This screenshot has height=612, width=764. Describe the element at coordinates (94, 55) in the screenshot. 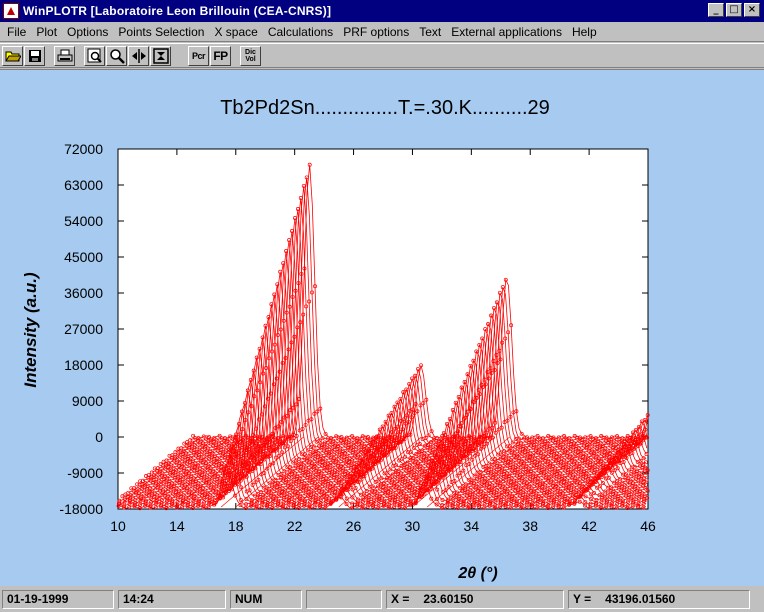

I see `zoom-window-button` at that location.